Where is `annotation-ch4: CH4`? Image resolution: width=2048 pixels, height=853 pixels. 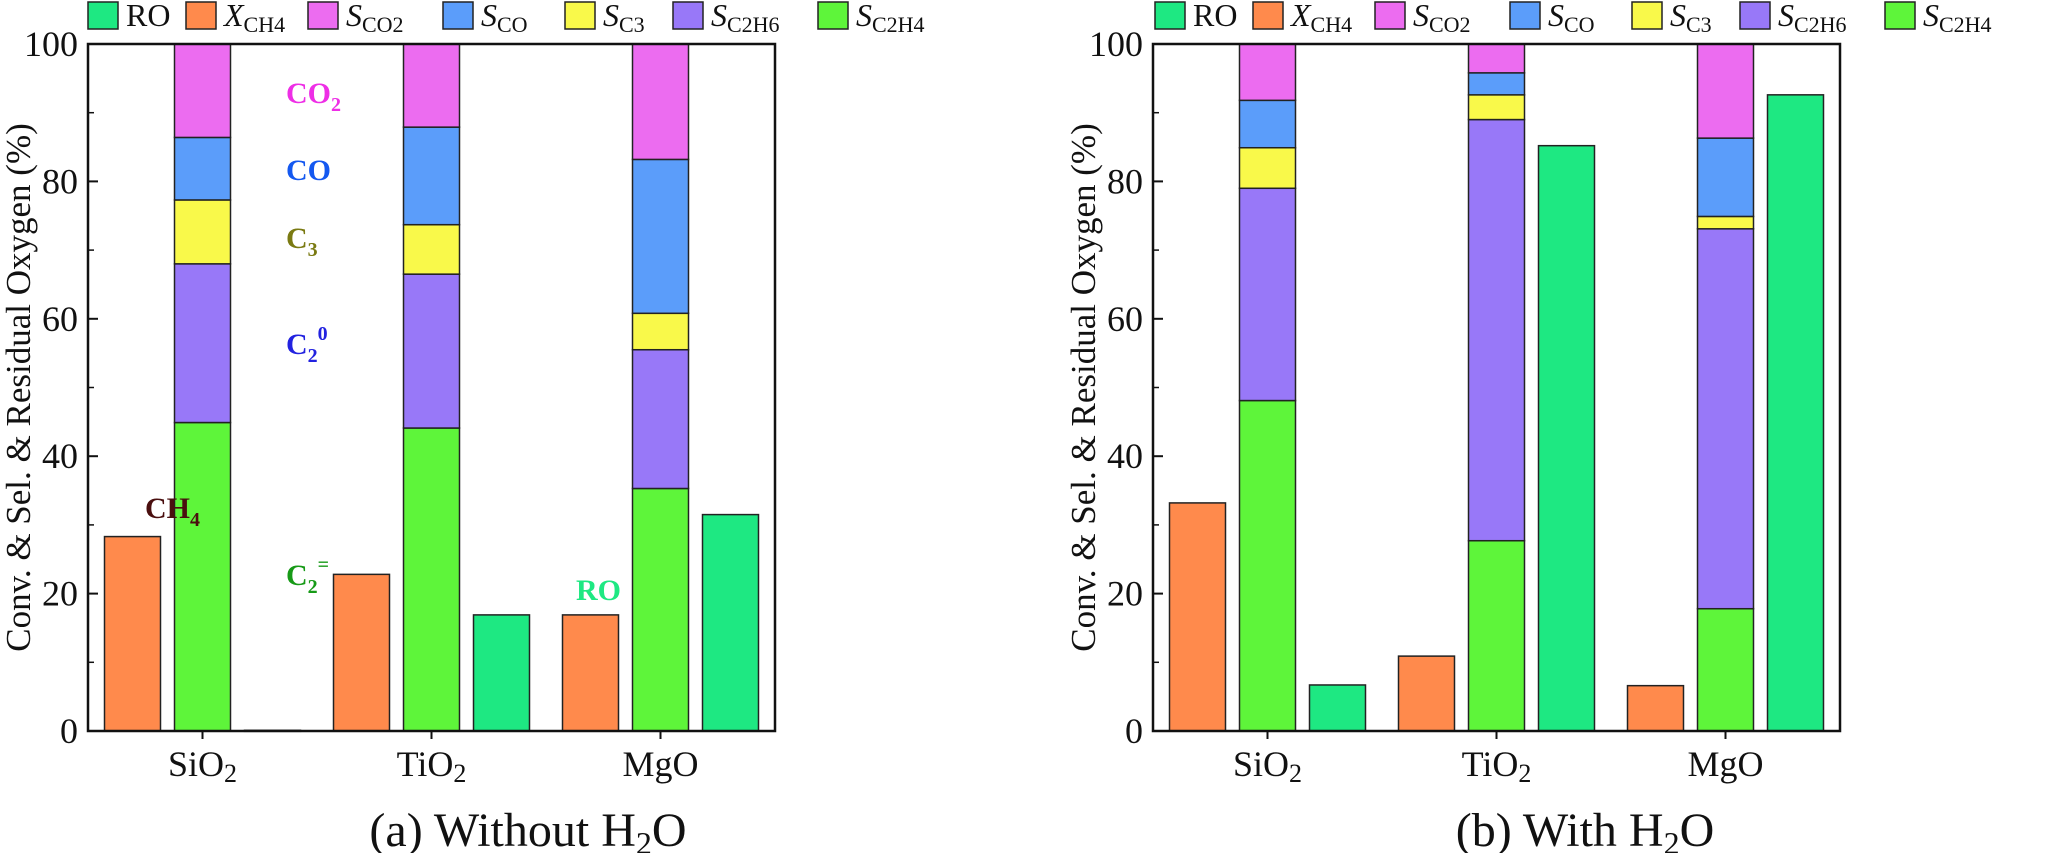
annotation-ch4: CH4 is located at coordinates (172, 511).